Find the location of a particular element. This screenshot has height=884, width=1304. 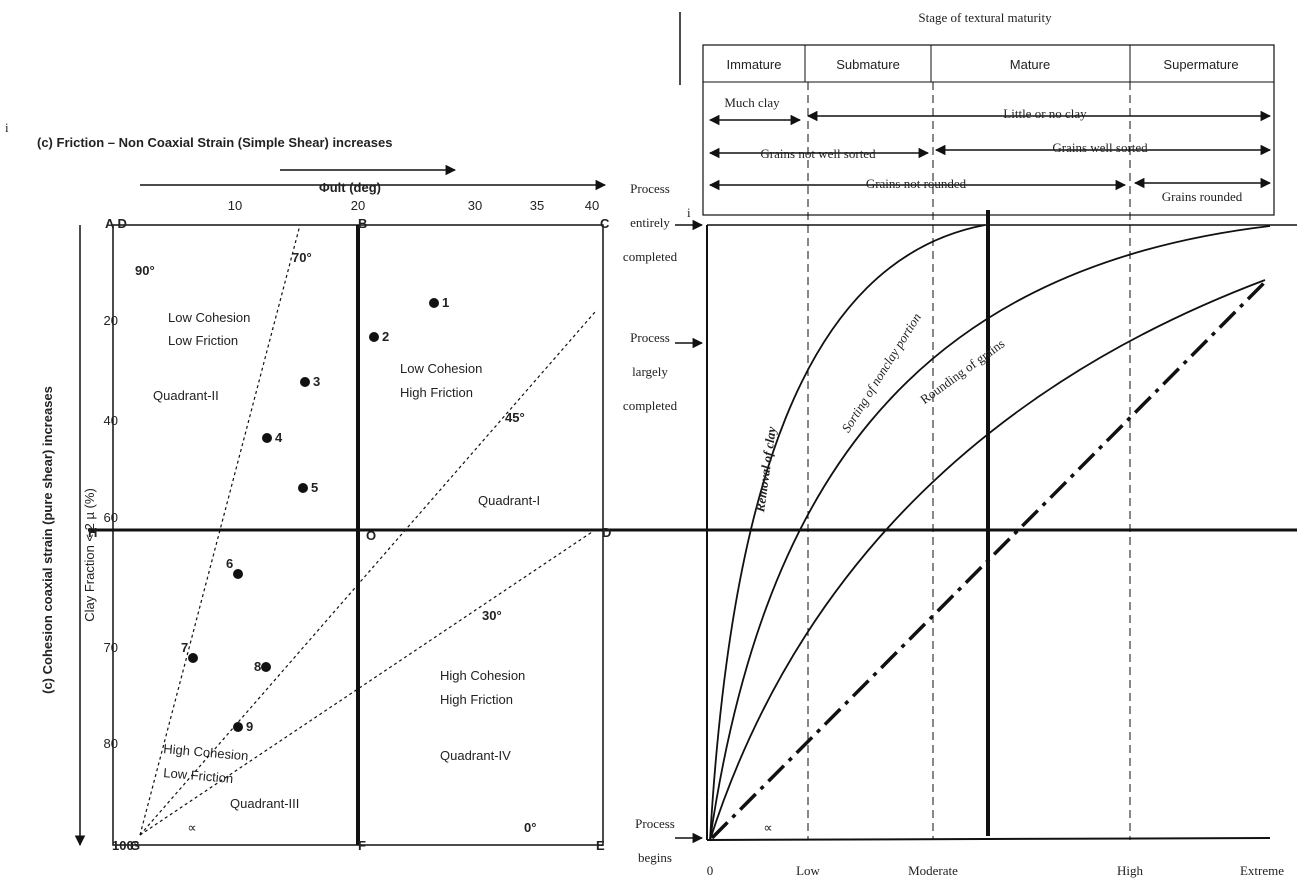

y-tick-label: 60 is located at coordinates (111, 517).